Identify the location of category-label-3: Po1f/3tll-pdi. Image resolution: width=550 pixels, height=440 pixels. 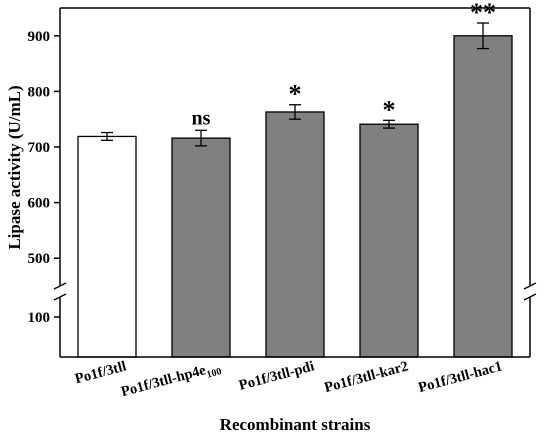
(276, 375).